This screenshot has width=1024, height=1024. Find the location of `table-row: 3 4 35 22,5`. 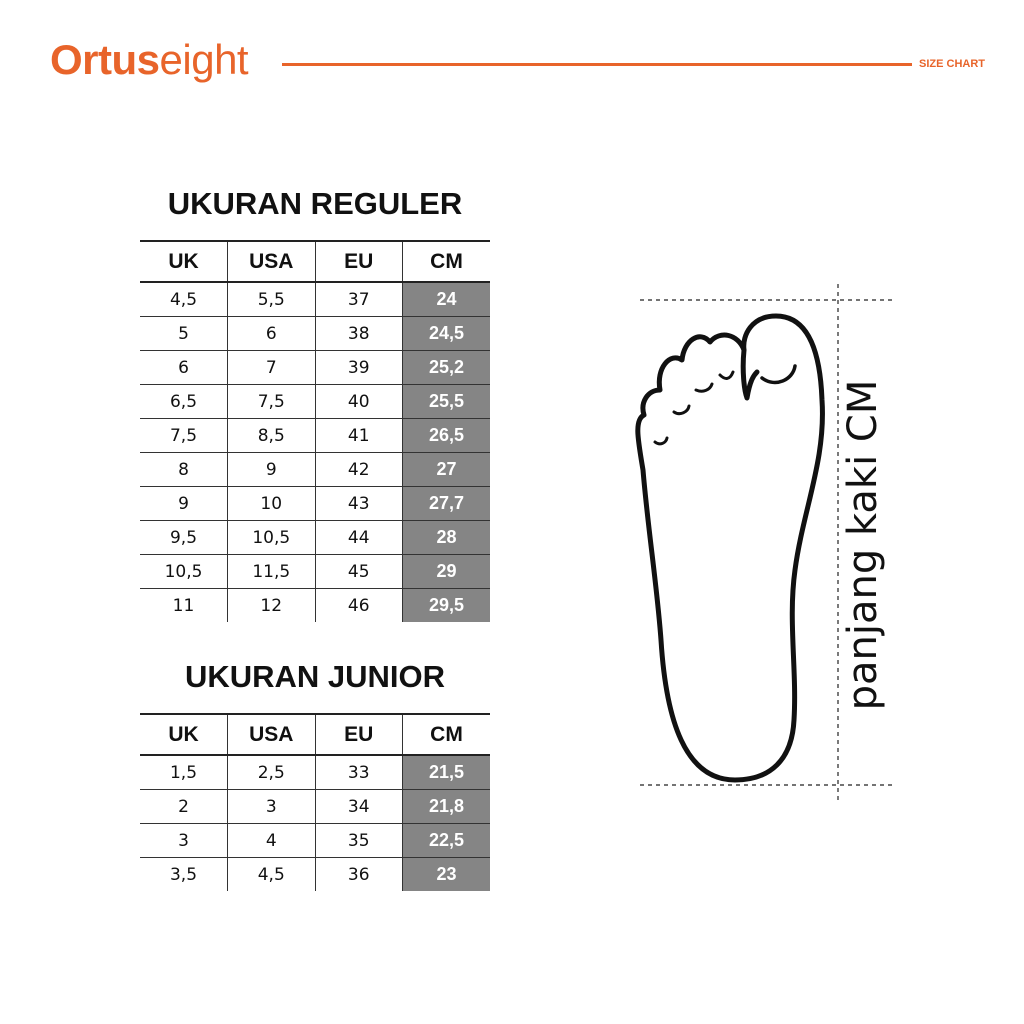

table-row: 3 4 35 22,5 is located at coordinates (315, 840).